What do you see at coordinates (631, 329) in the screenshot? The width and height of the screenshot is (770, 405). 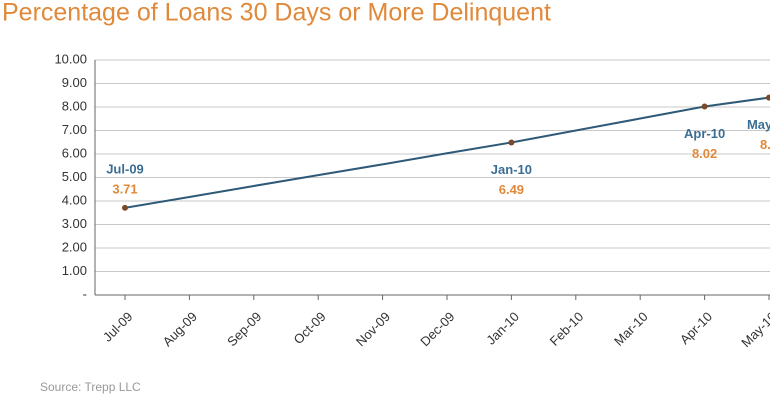 I see `x-tick-label: Mar-10` at bounding box center [631, 329].